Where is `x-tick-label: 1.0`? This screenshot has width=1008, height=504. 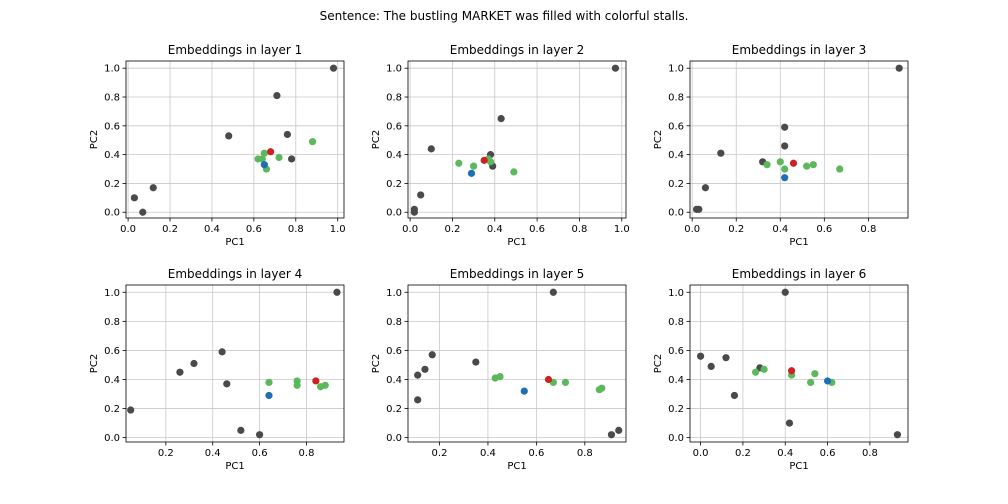 x-tick-label: 1.0 is located at coordinates (622, 229).